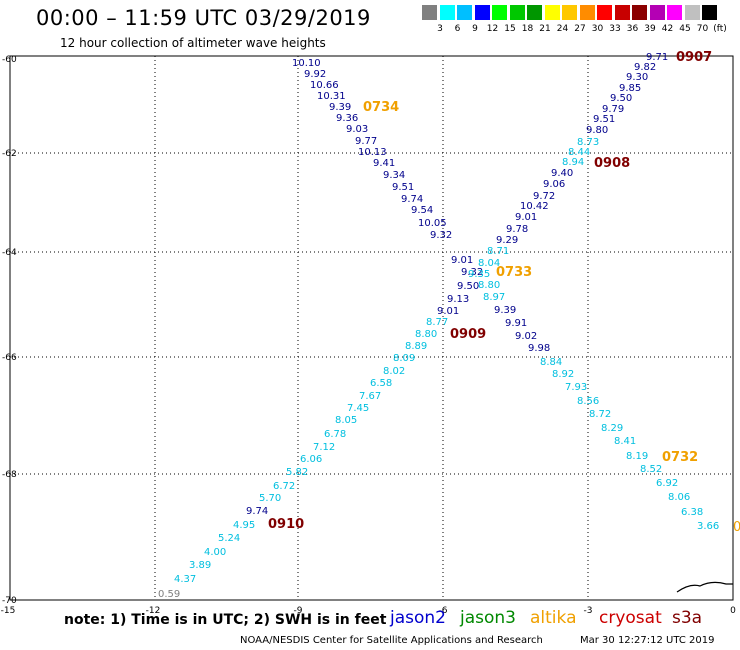  Describe the element at coordinates (545, 29) in the screenshot. I see `colorbar-label: 21` at that location.